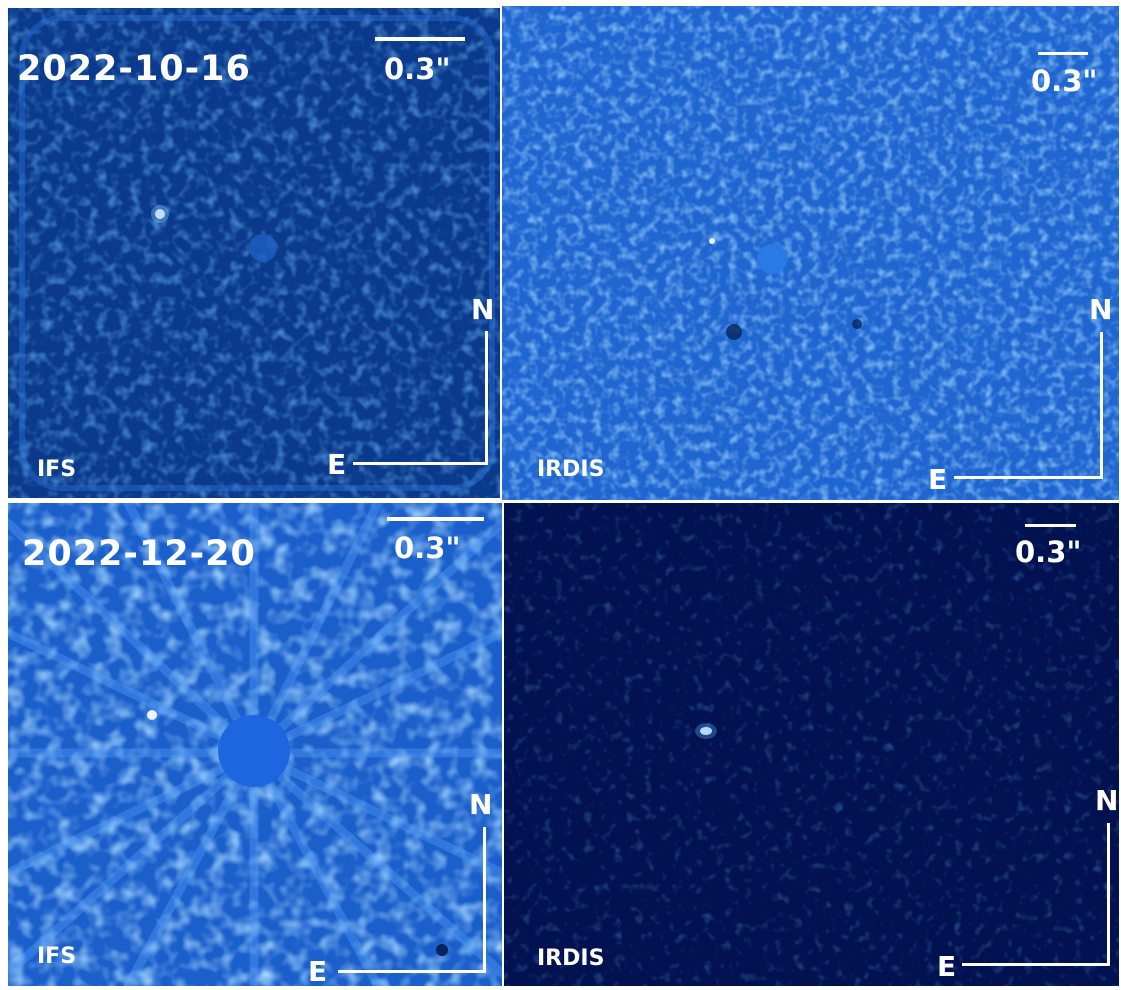  What do you see at coordinates (139, 554) in the screenshot?
I see `observation-date: 2022-12-20` at bounding box center [139, 554].